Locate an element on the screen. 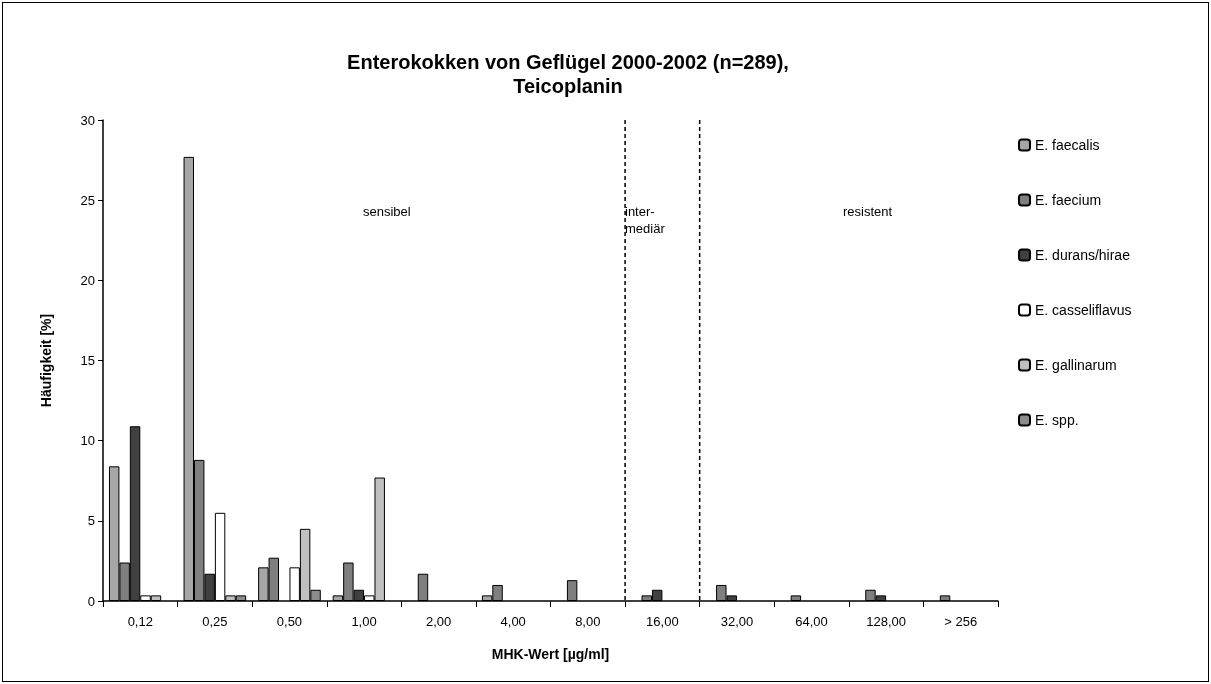 Image resolution: width=1211 pixels, height=684 pixels. x-tick-label: 64,00 is located at coordinates (811, 621).